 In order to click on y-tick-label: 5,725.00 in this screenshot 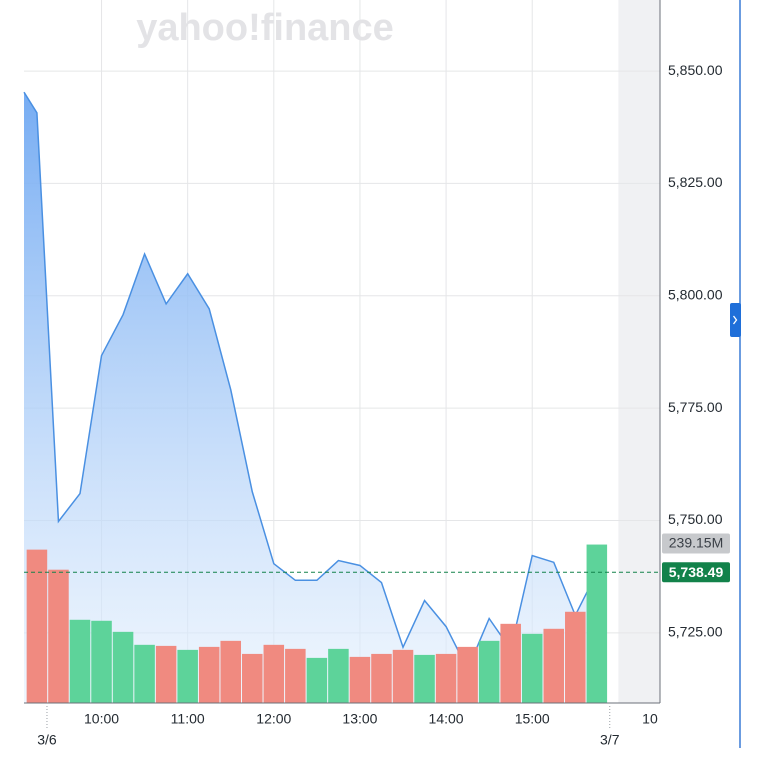, I will do `click(695, 632)`.